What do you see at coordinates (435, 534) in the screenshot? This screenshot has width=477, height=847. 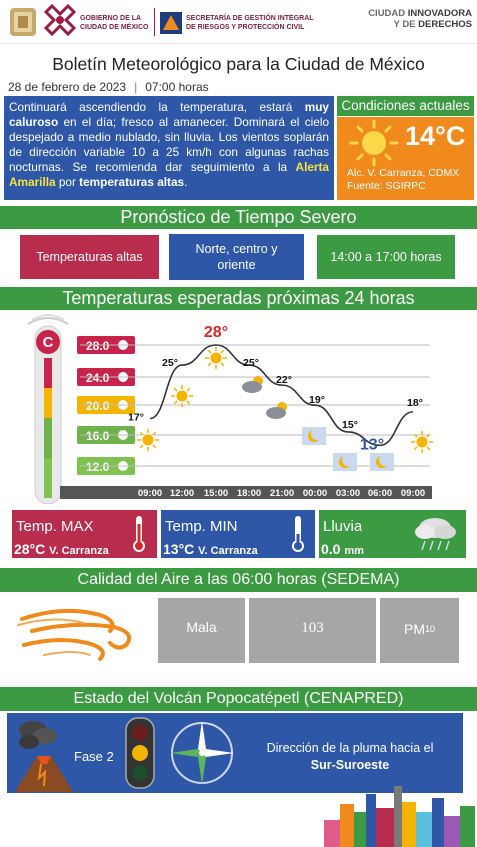 I see `rain-cloud-icon` at bounding box center [435, 534].